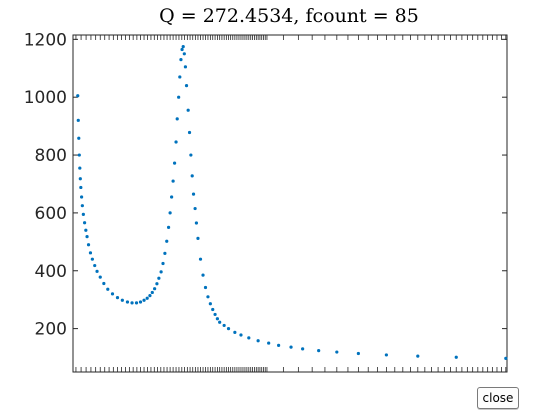  What do you see at coordinates (51, 214) in the screenshot?
I see `y-tick-label-2: 600` at bounding box center [51, 214].